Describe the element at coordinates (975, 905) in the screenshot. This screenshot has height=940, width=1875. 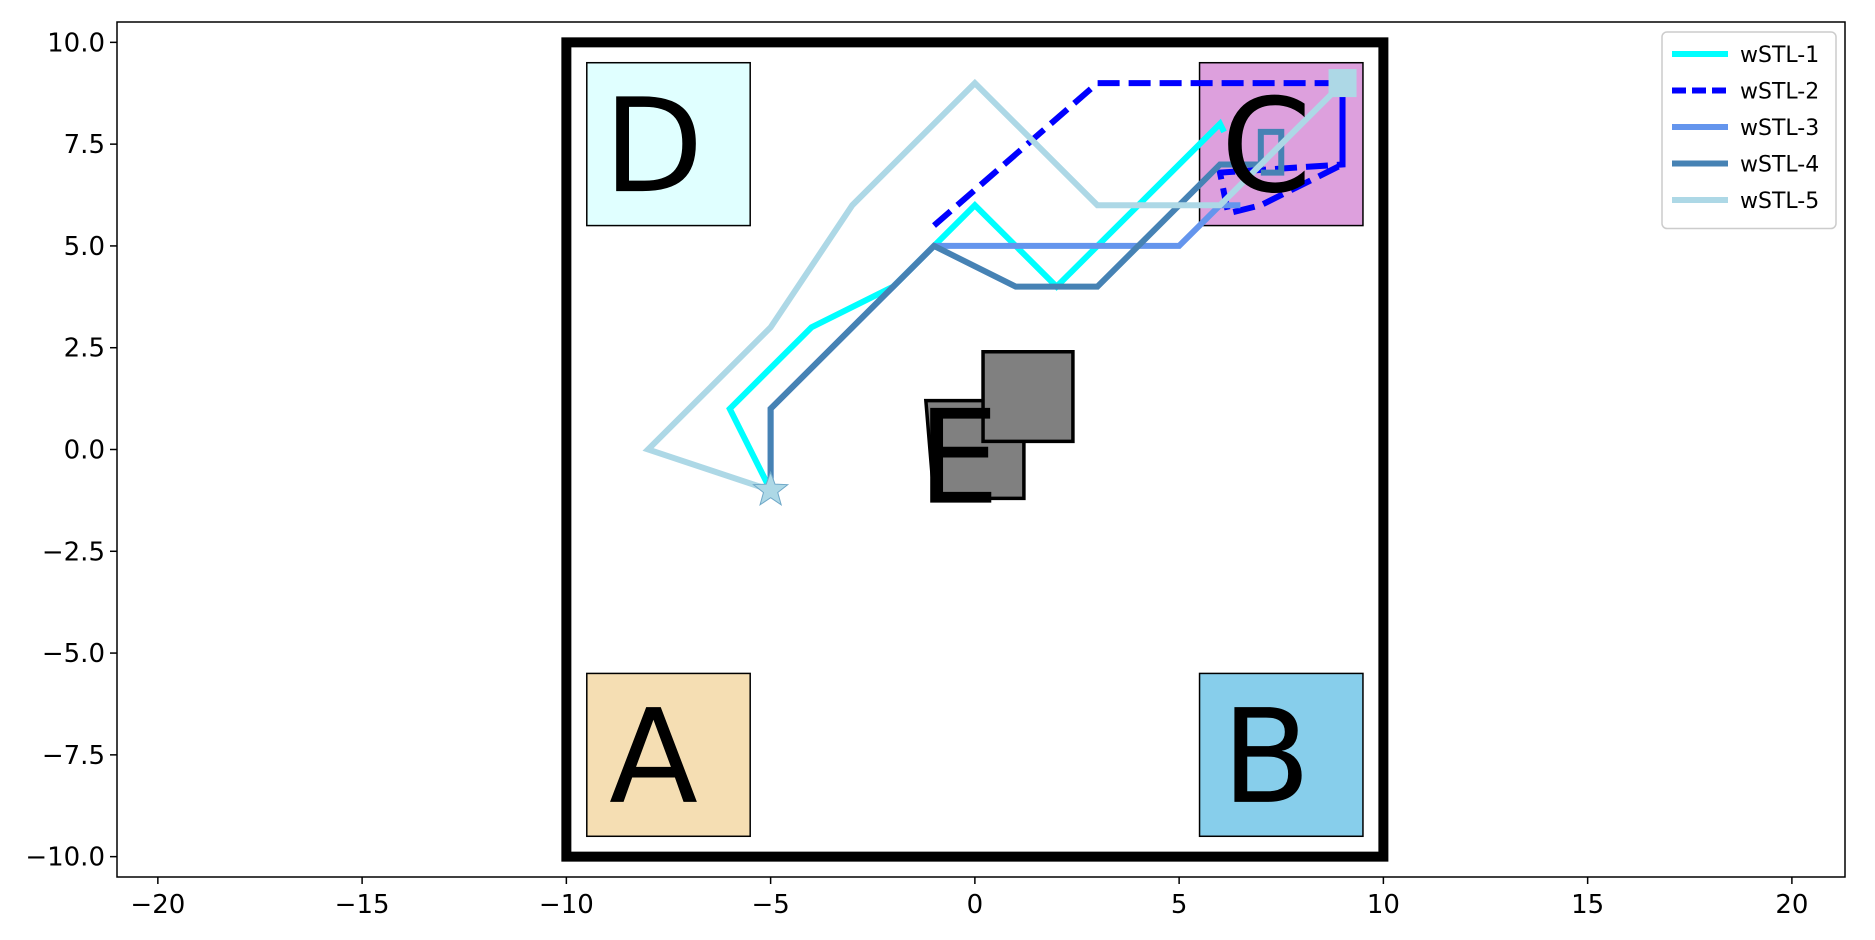
I see `x-tick-label: 0` at that location.